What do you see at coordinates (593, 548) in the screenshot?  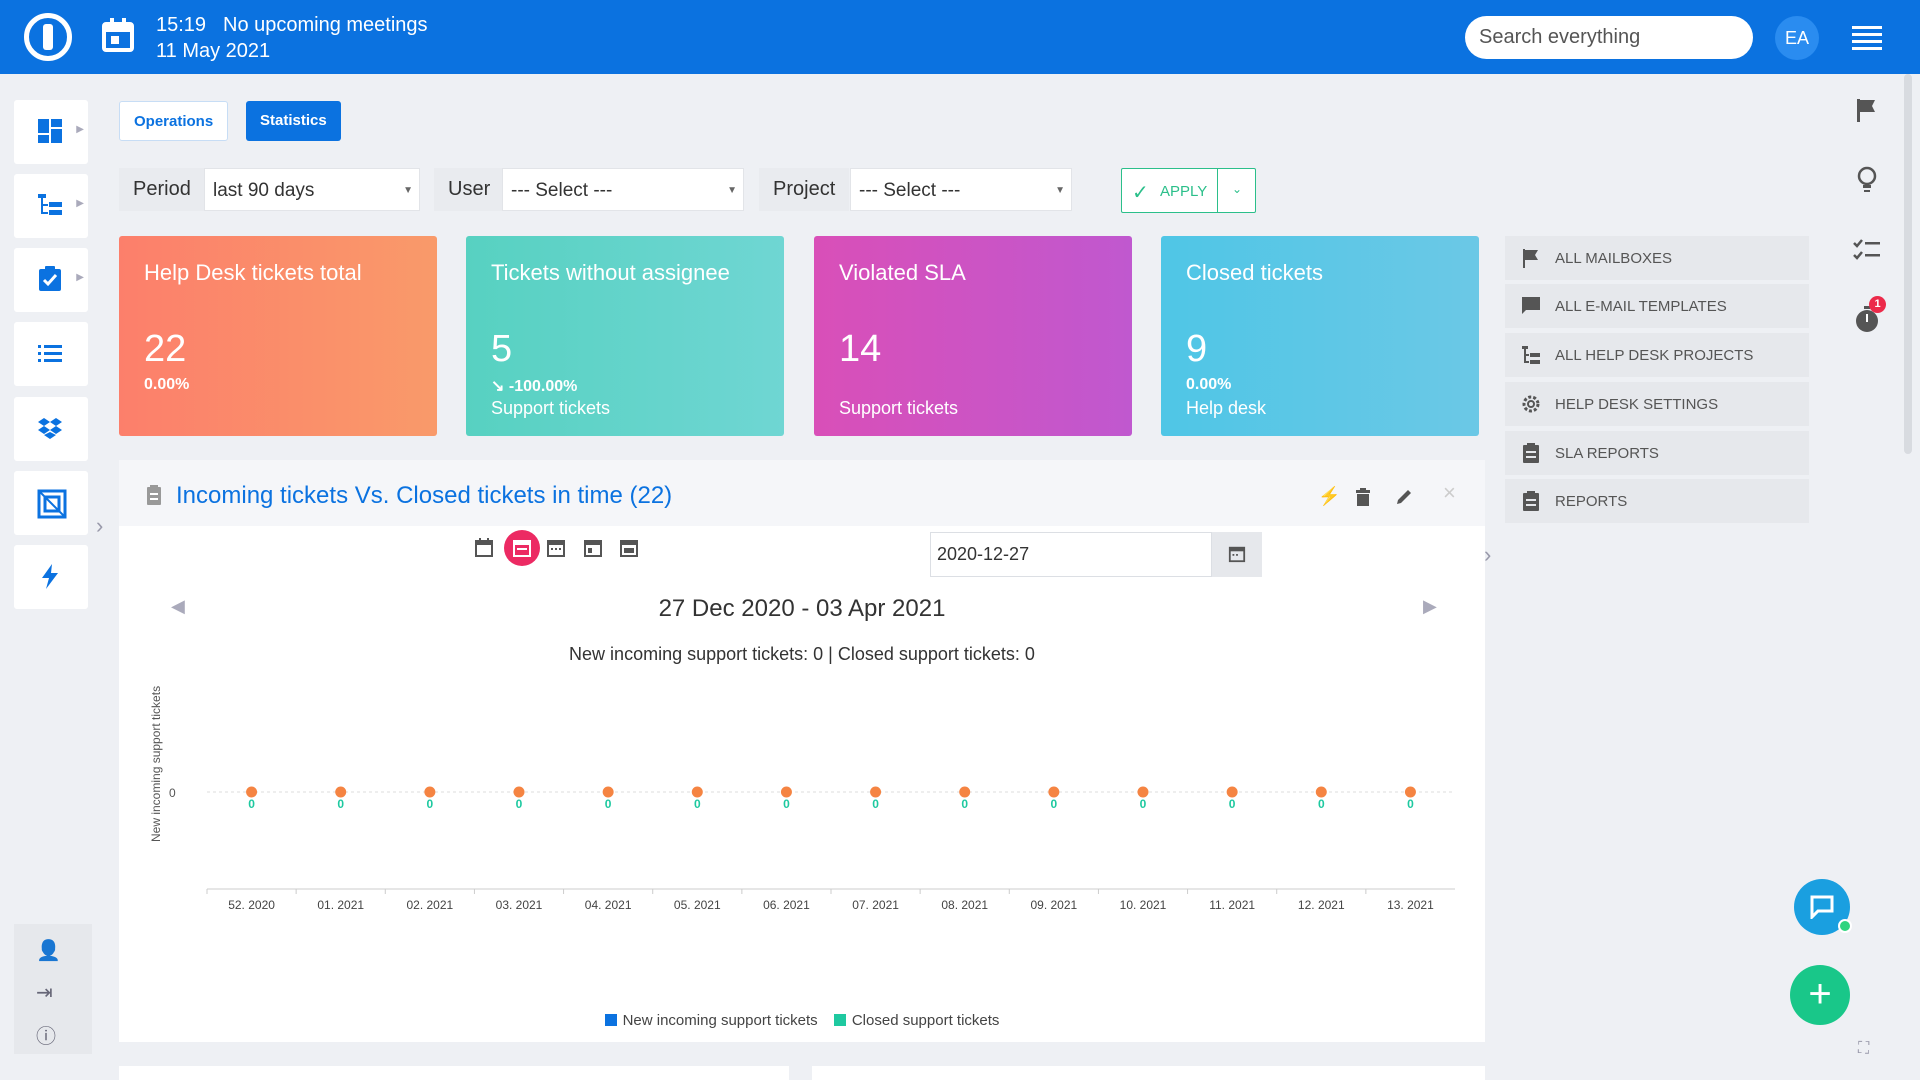 I see `calendar-quarter-icon` at bounding box center [593, 548].